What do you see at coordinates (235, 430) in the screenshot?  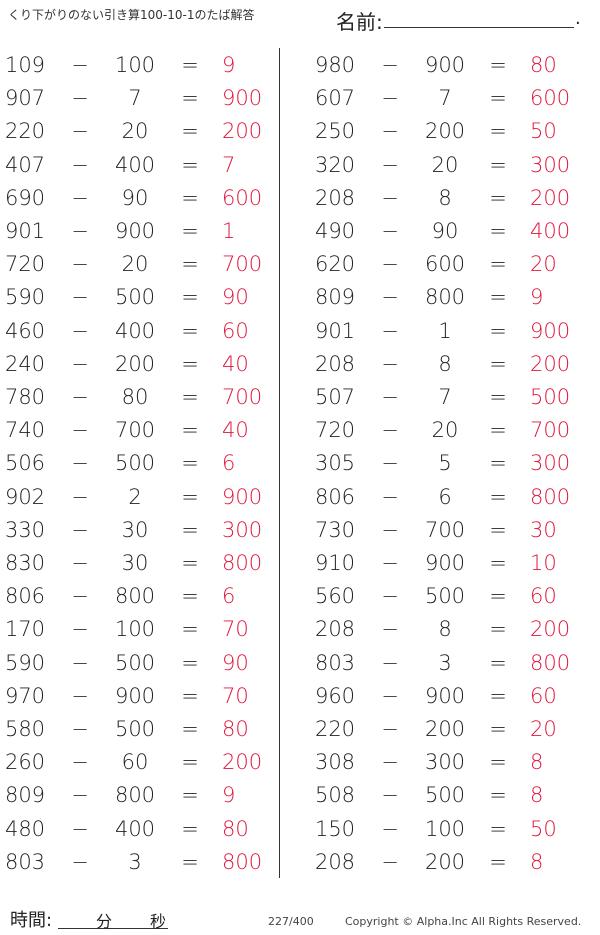 I see `answer: 40` at bounding box center [235, 430].